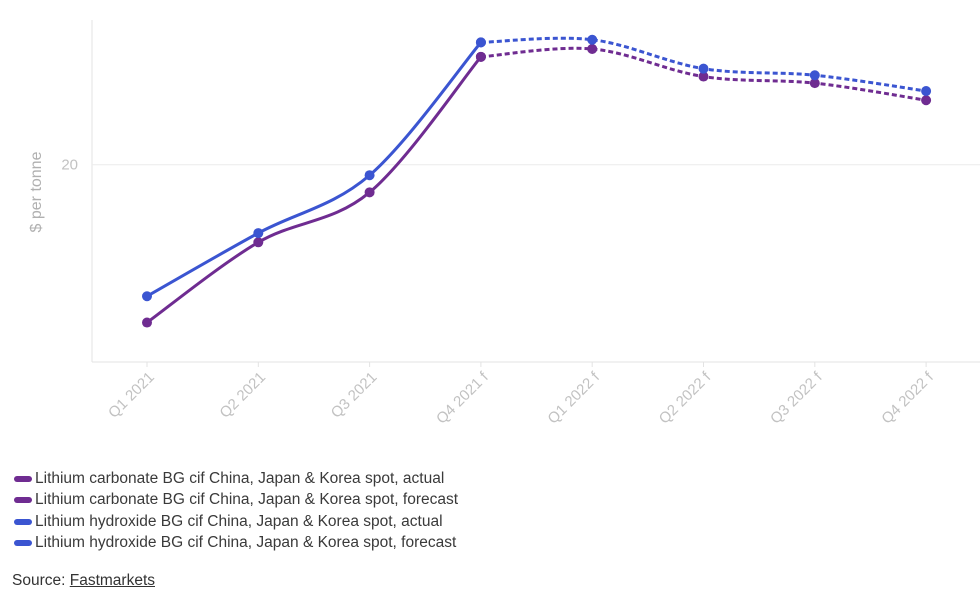  Describe the element at coordinates (685, 397) in the screenshot. I see `x-tick-label: Q2 2022 f` at that location.